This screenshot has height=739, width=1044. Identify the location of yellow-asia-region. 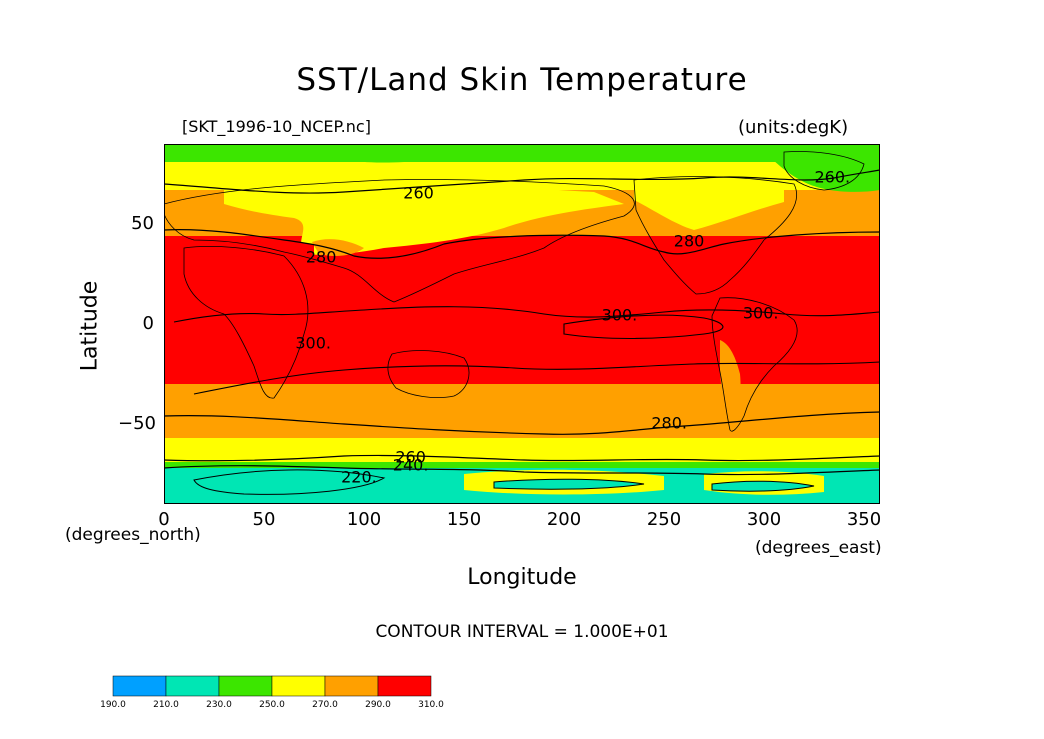
(424, 218).